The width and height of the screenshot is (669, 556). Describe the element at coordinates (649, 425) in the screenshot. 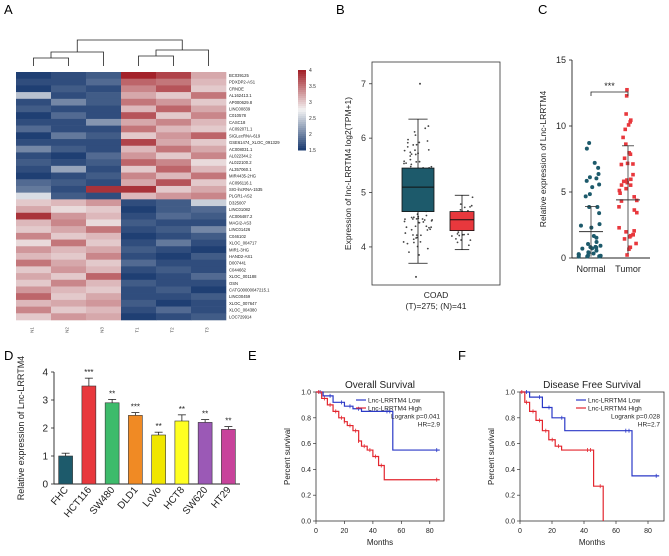

I see `stat-label: HR=2.7` at that location.